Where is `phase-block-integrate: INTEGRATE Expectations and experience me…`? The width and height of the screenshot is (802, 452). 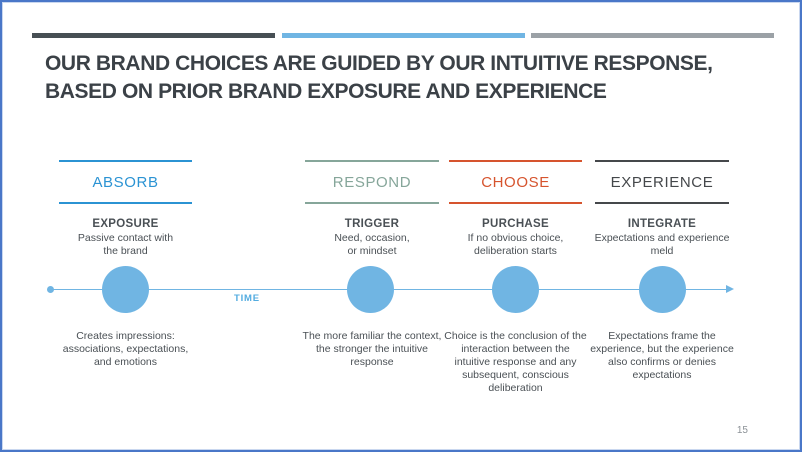 phase-block-integrate: INTEGRATE Expectations and experience me… is located at coordinates (662, 238).